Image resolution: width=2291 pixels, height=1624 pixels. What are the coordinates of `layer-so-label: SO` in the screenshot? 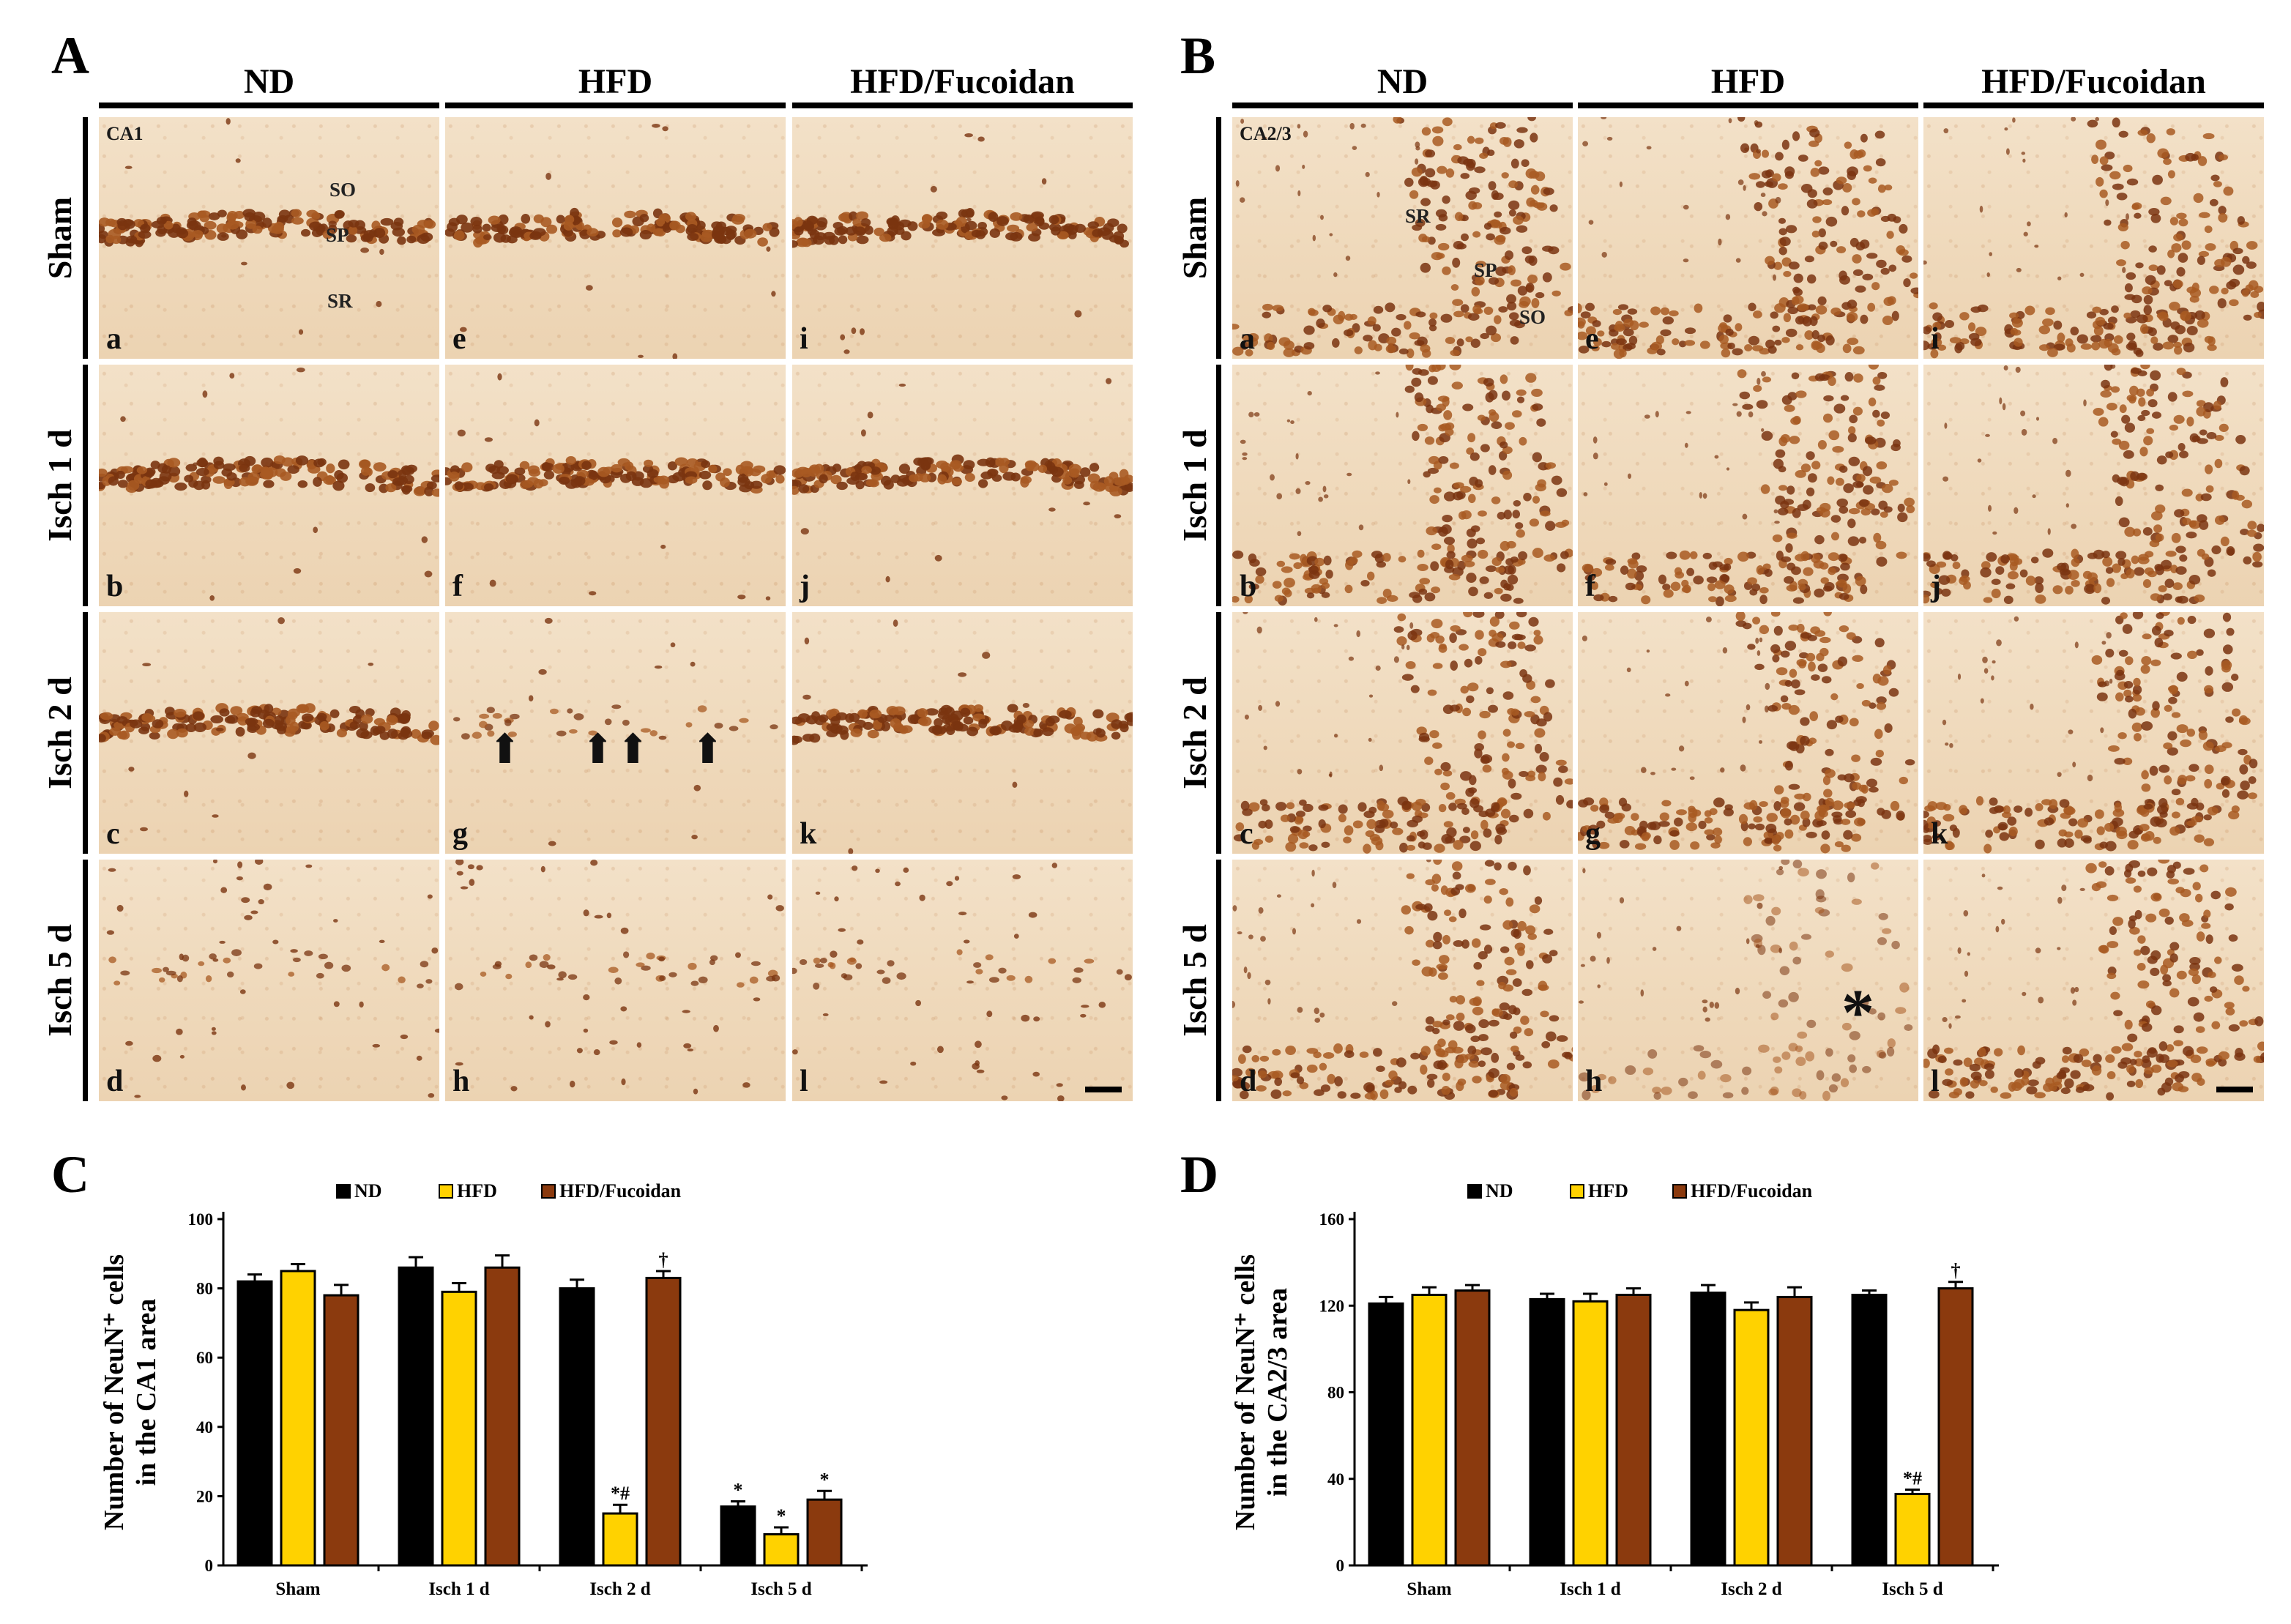 It's located at (343, 190).